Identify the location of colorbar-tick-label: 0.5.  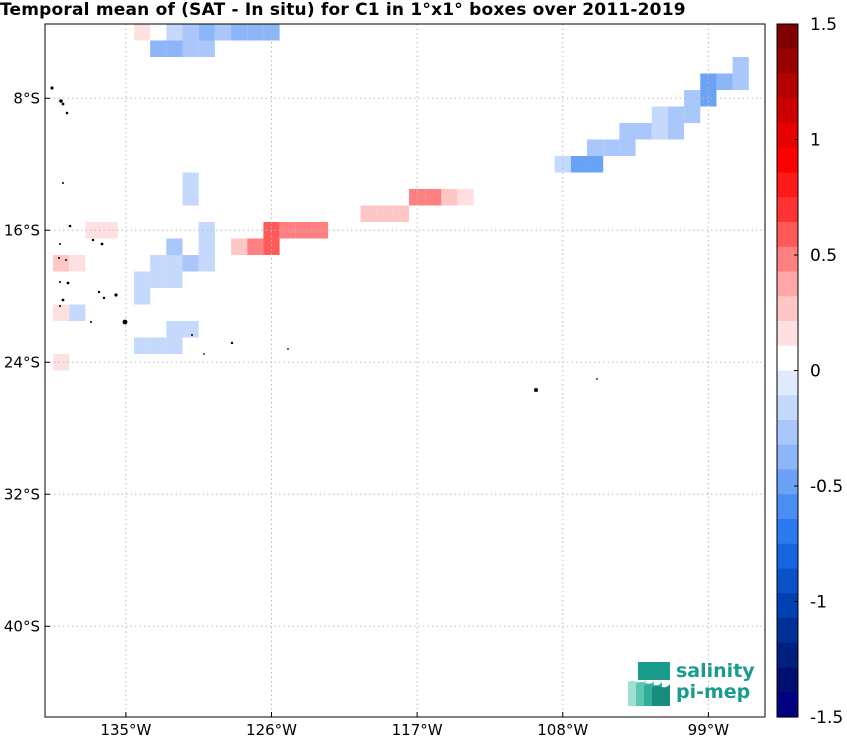
(823, 256).